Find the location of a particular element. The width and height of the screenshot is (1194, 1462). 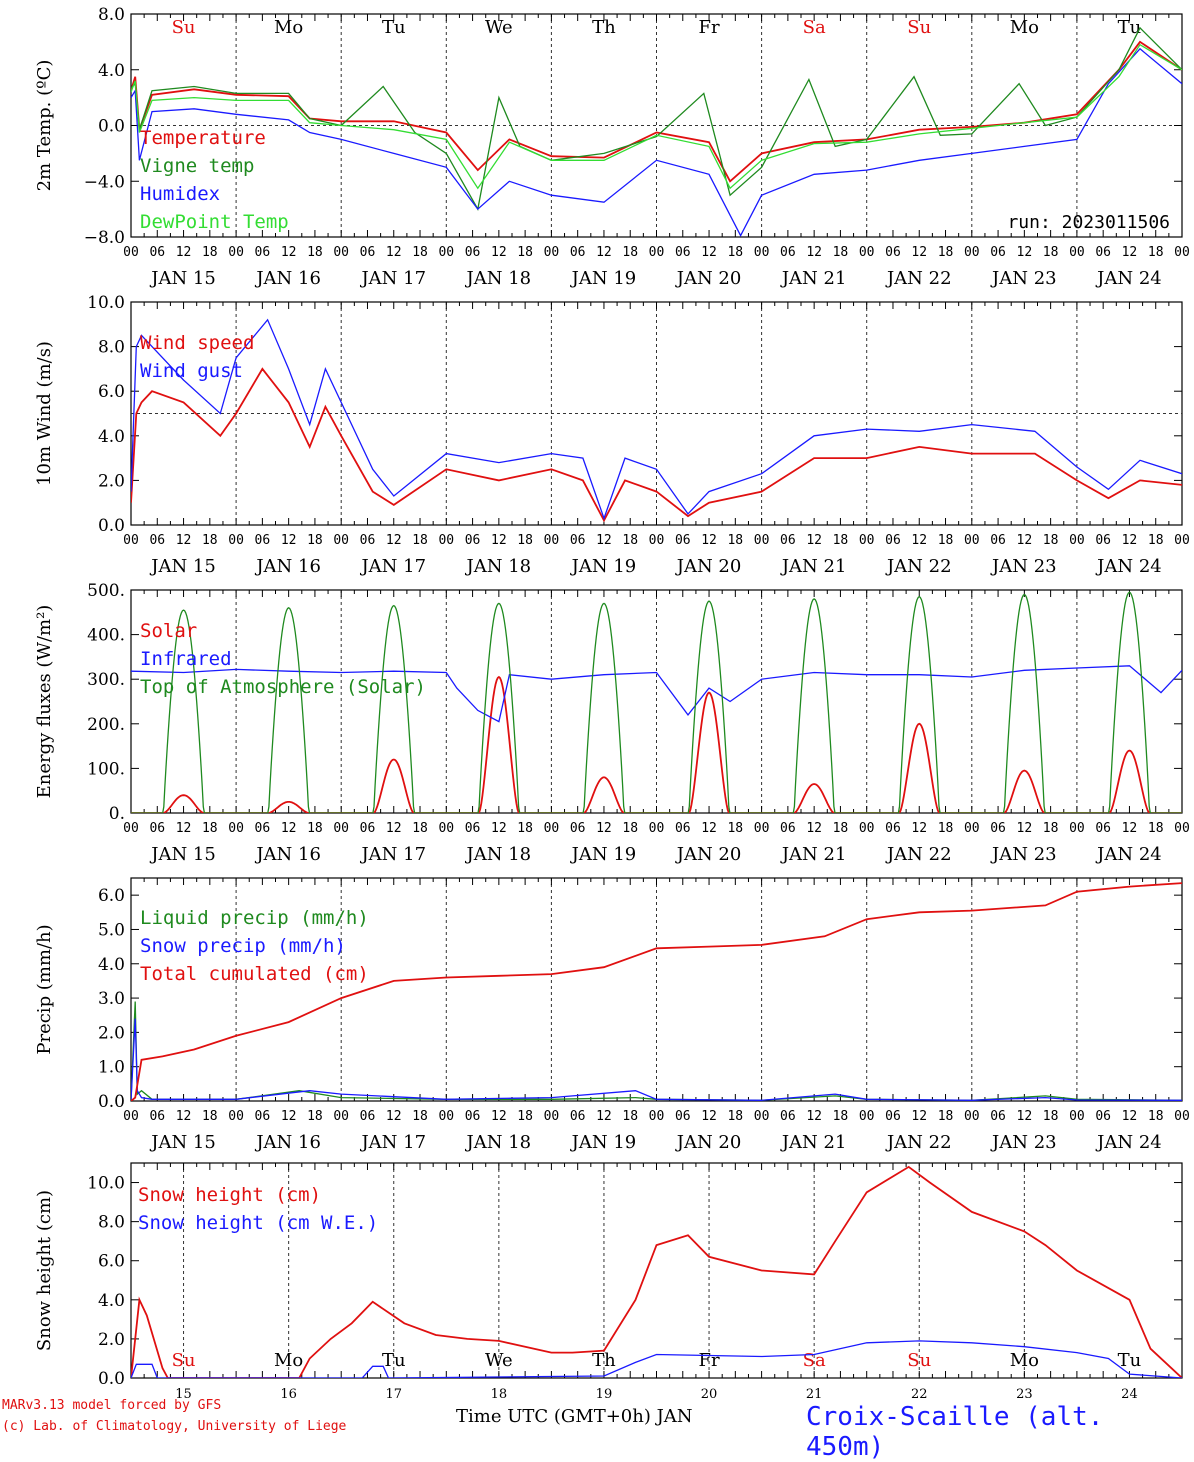

model-credit: MARv3.13 model forced by GFS is located at coordinates (112, 1405).